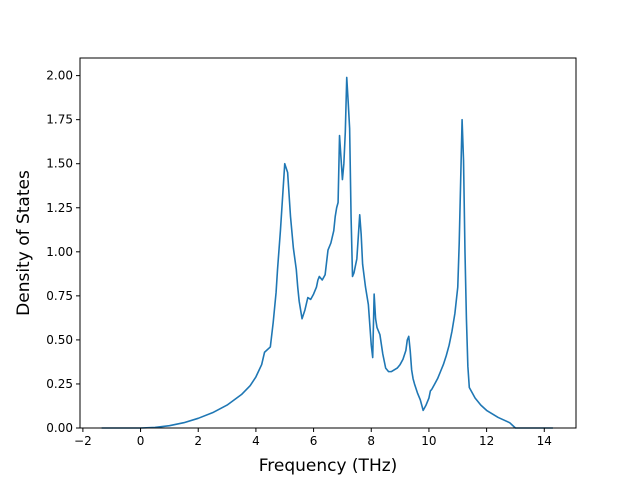 The width and height of the screenshot is (640, 480). What do you see at coordinates (59, 252) in the screenshot?
I see `y-tick-label: 1.00` at bounding box center [59, 252].